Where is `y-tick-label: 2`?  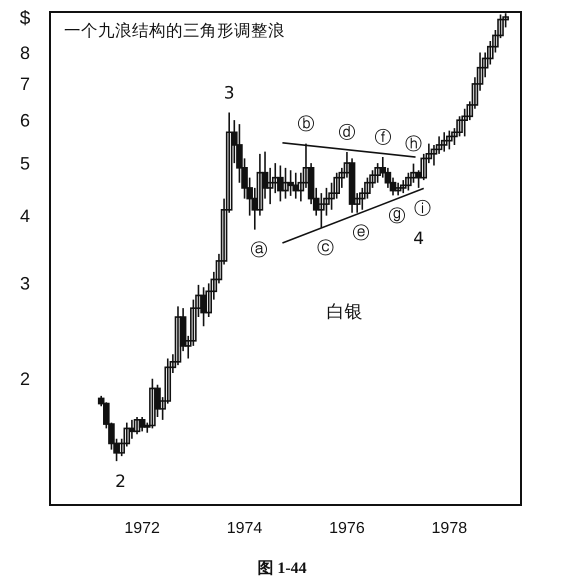
y-tick-label: 2 is located at coordinates (25, 379).